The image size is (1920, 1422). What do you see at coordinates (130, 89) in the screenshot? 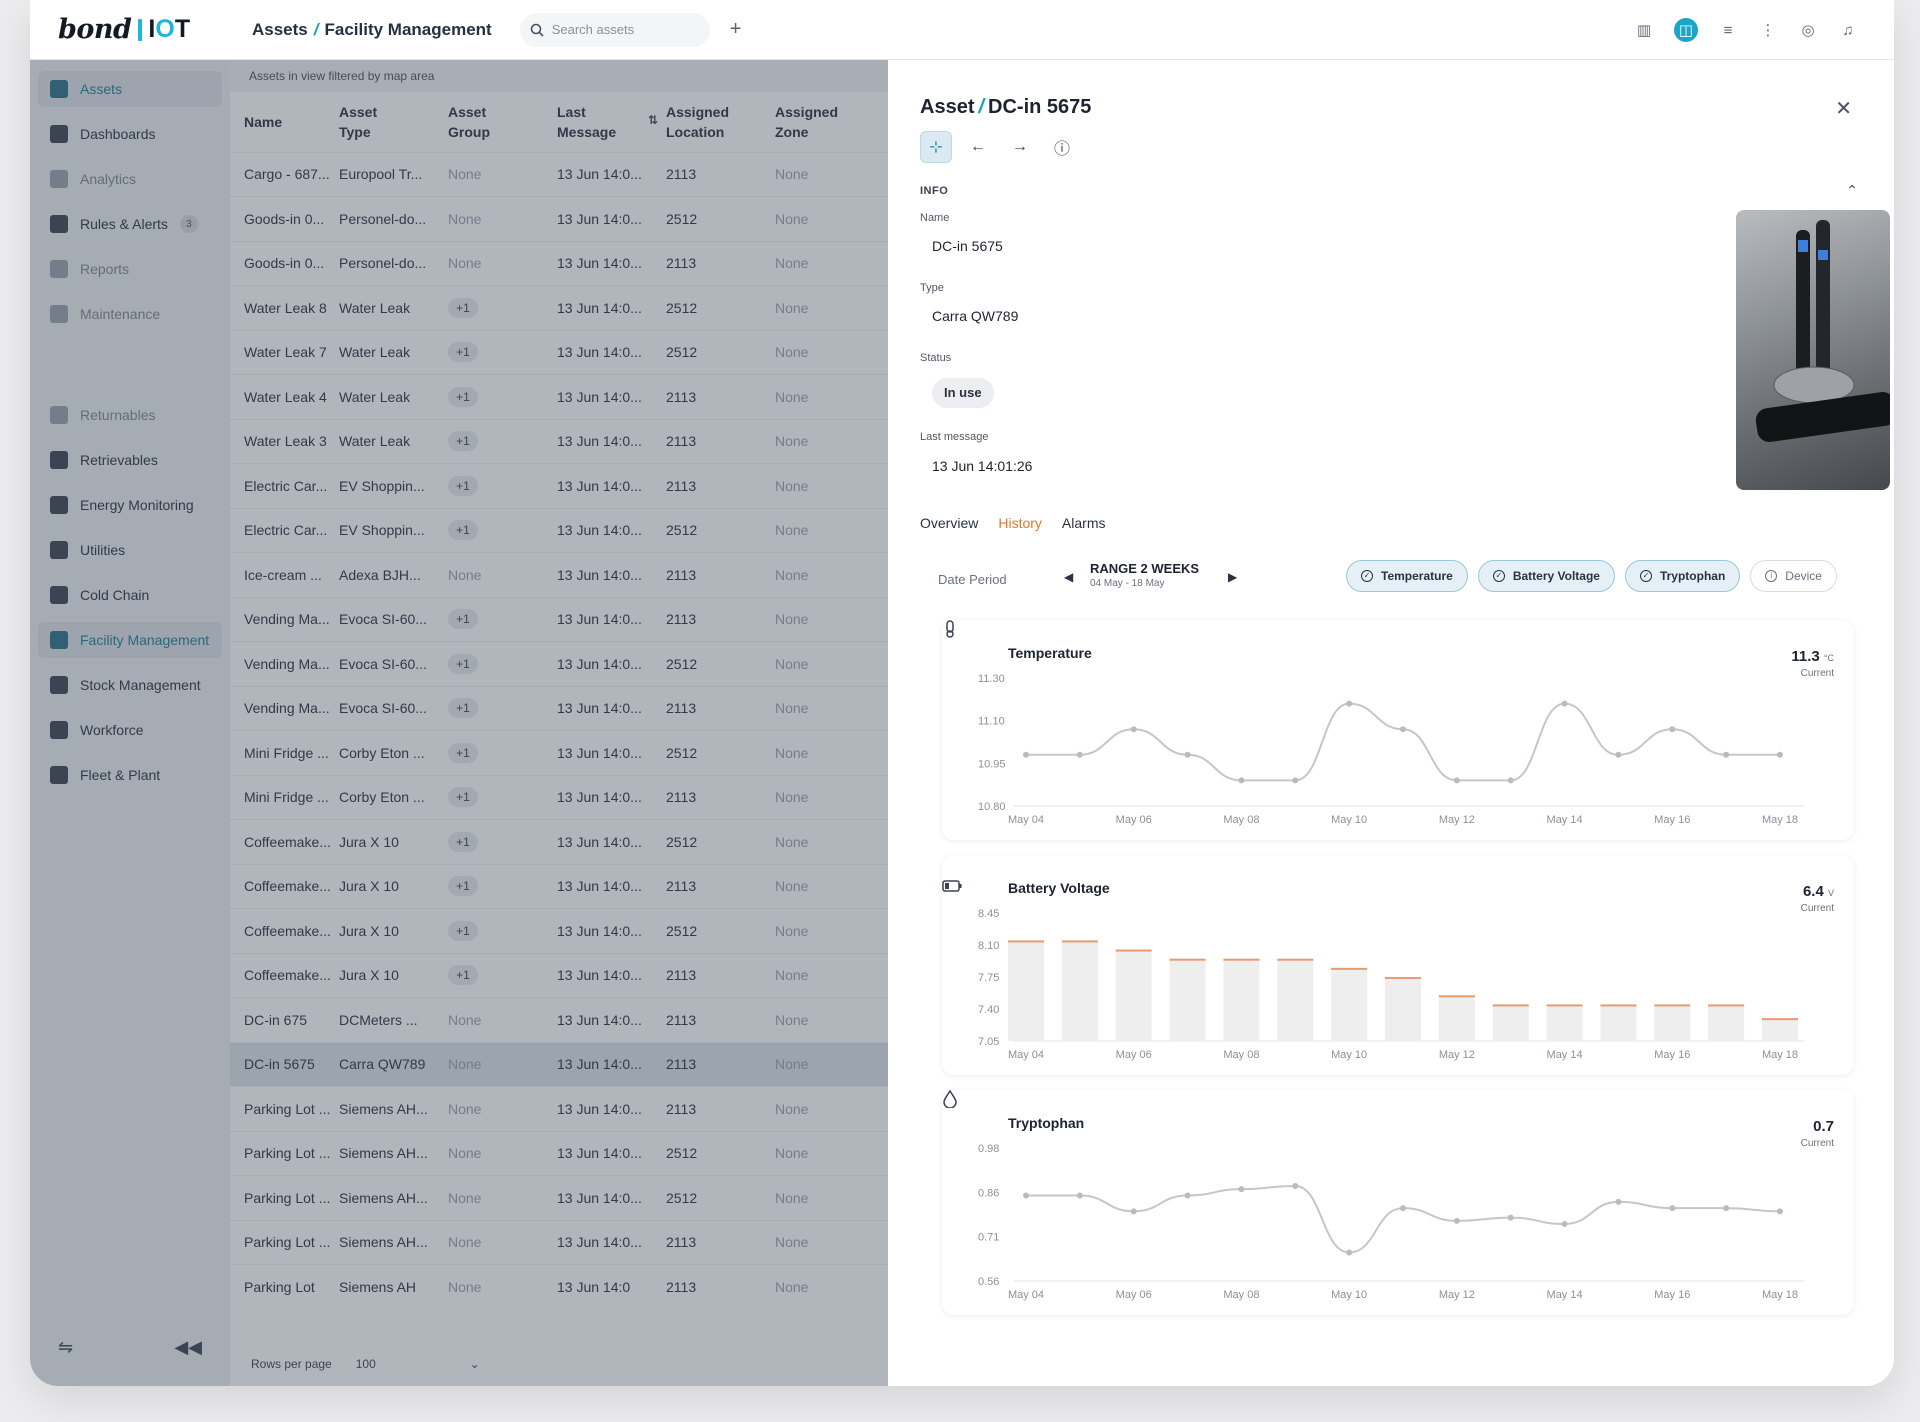
I see `sidebar-item-assets: Assets` at bounding box center [130, 89].